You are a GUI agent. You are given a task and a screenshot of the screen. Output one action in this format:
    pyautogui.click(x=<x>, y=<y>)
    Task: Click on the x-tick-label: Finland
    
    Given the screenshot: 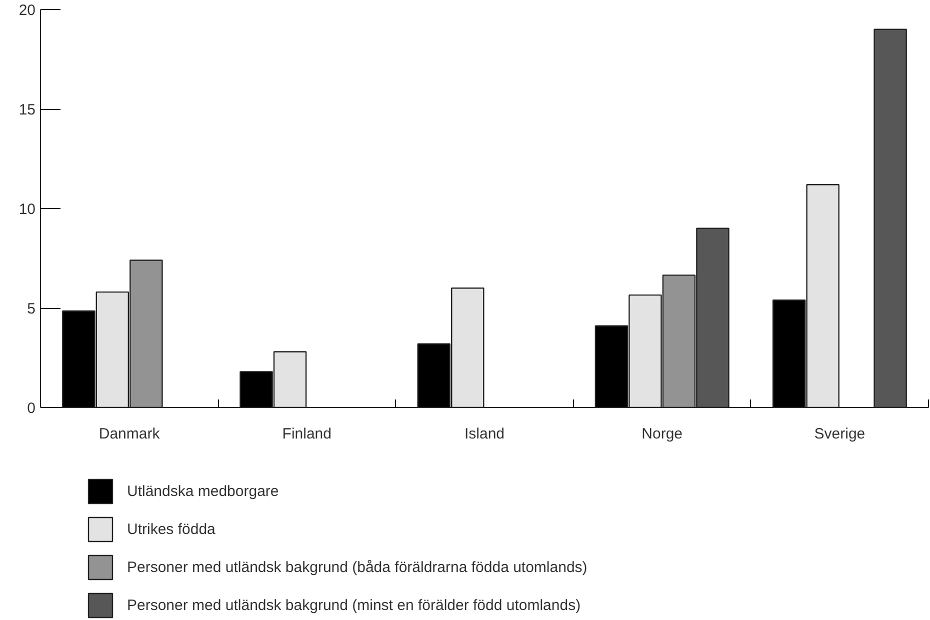 What is the action you would take?
    pyautogui.click(x=307, y=434)
    